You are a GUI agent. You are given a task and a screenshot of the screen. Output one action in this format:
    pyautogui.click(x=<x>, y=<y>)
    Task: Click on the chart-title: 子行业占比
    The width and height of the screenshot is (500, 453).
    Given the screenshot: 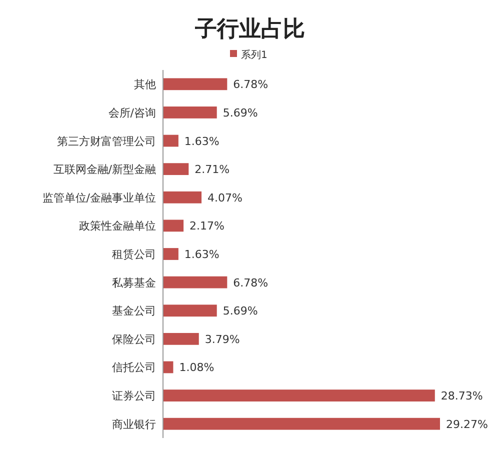 What is the action you would take?
    pyautogui.click(x=249, y=29)
    